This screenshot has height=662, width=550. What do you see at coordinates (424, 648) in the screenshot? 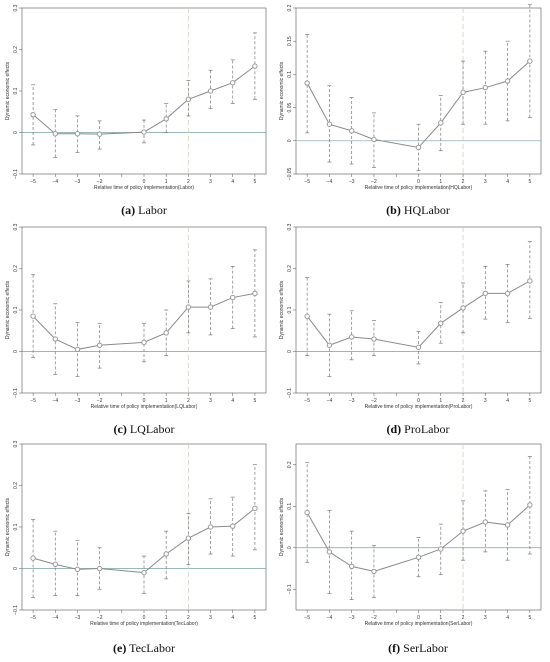
I see `panel-caption-name: SerLabor` at bounding box center [424, 648].